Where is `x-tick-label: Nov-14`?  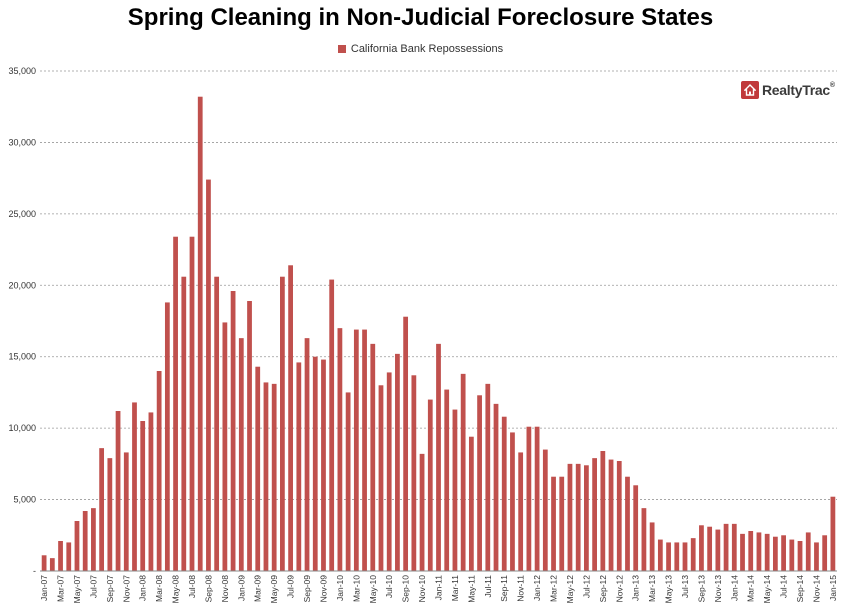
x-tick-label: Nov-14 is located at coordinates (816, 589).